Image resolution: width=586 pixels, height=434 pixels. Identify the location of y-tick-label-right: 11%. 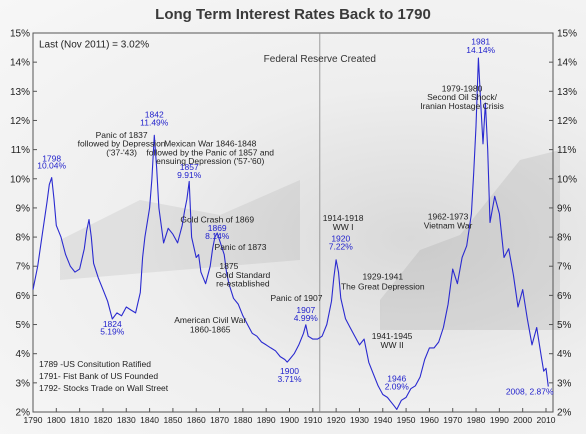
(566, 150).